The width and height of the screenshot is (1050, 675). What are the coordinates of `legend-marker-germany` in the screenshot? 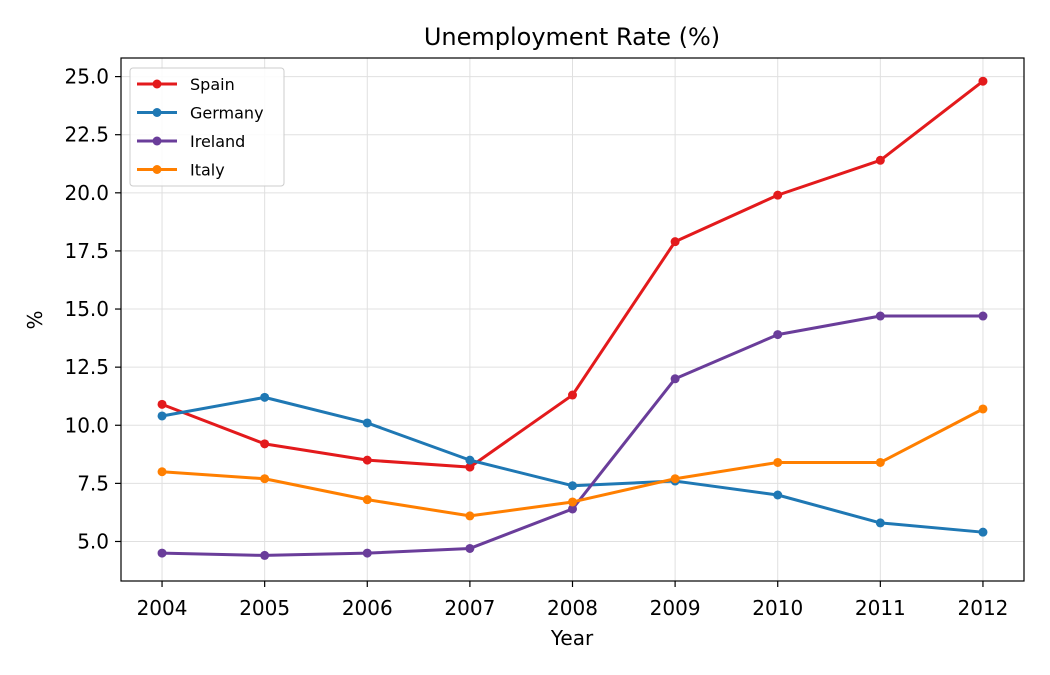 It's located at (157, 112).